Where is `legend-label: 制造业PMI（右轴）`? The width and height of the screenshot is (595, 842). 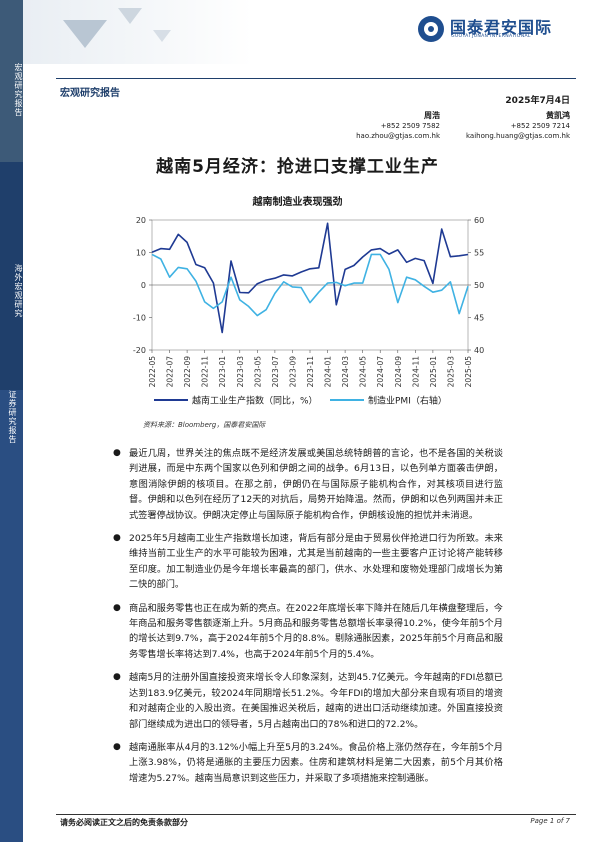 legend-label: 制造业PMI（右轴） is located at coordinates (407, 401).